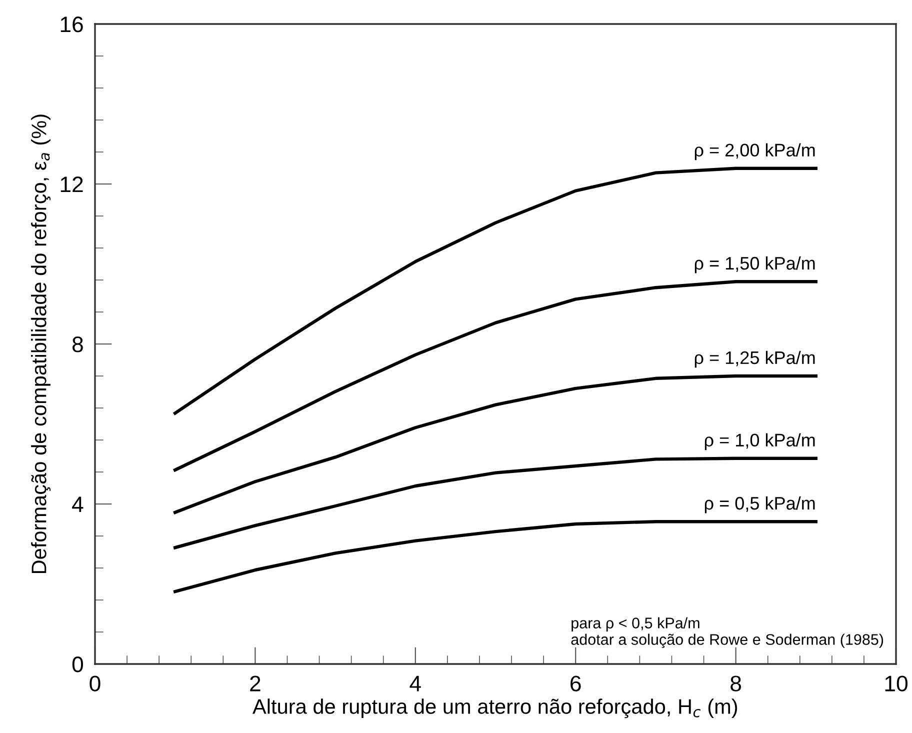 The image size is (912, 733). Describe the element at coordinates (78, 504) in the screenshot. I see `y-tick-label: 4` at that location.